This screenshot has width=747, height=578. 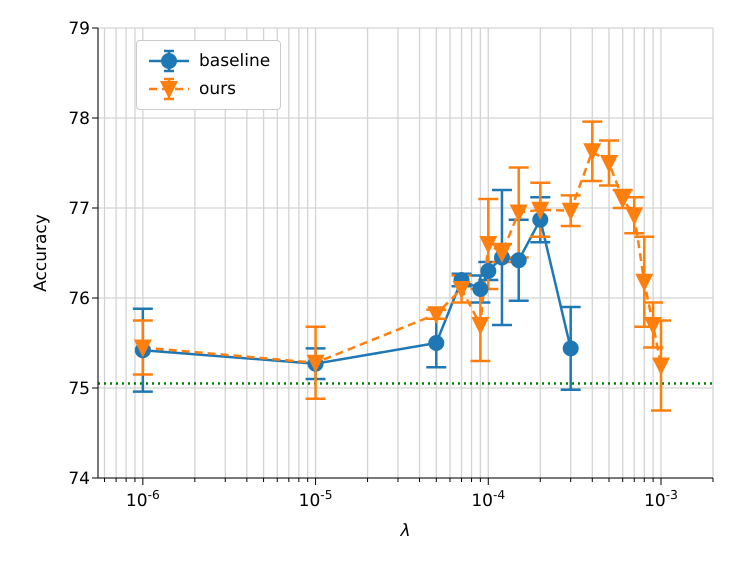 I want to click on x-tick-label: 10$^{-4}$, so click(x=488, y=499).